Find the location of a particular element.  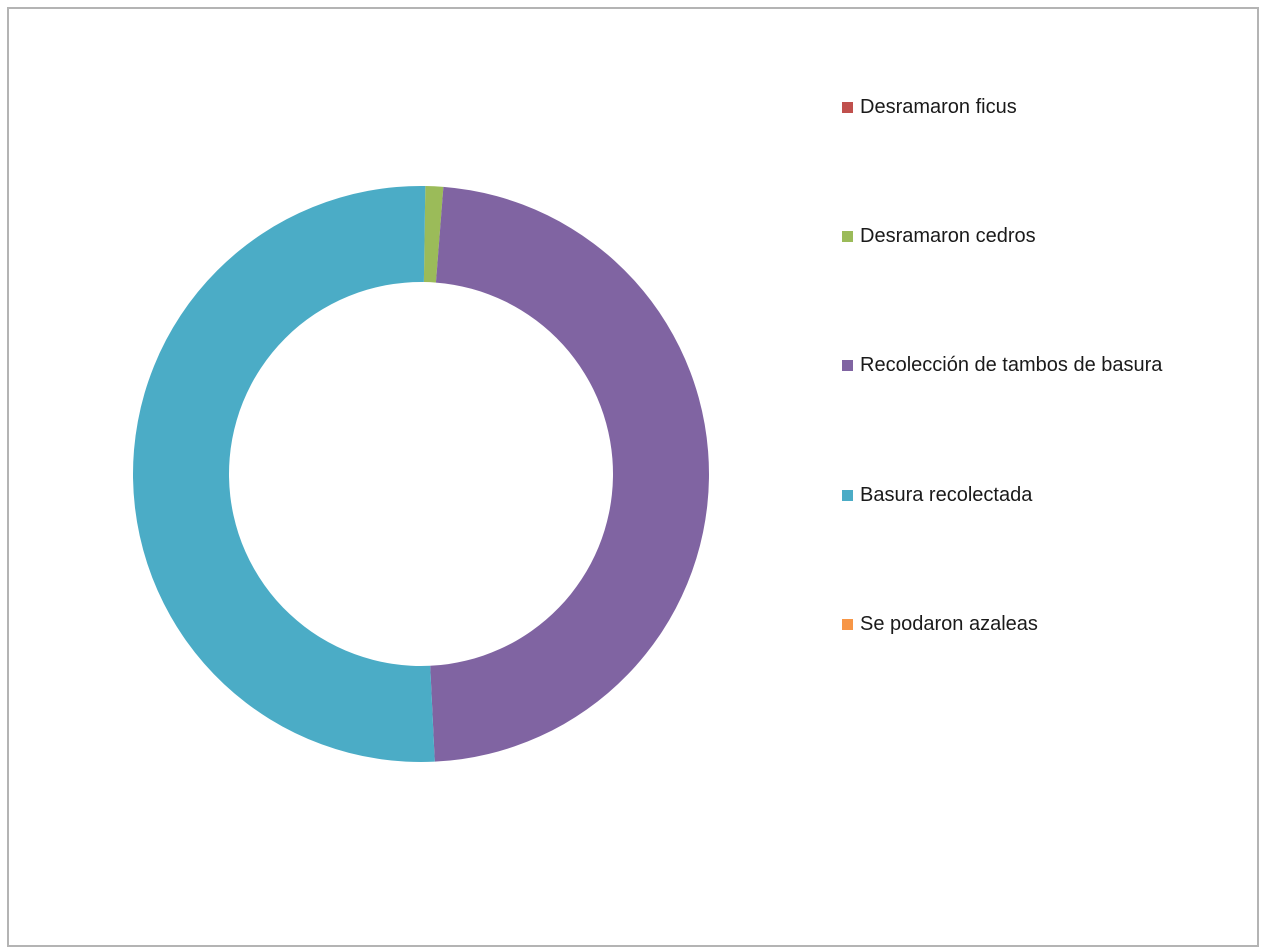

legend-label: Recolección de tambos de basura is located at coordinates (1011, 365).